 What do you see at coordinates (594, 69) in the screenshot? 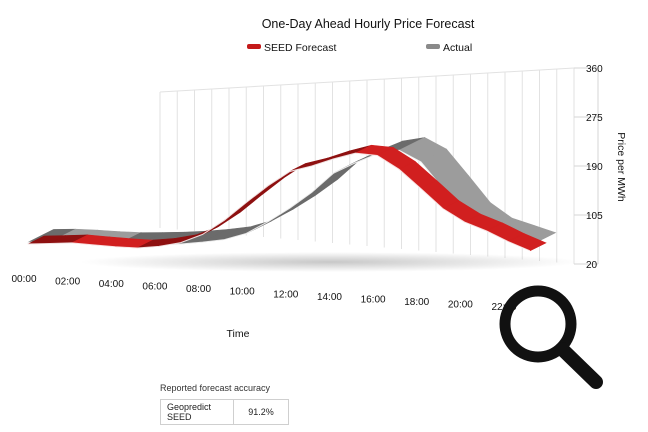
I see `y-tick-label: 360` at bounding box center [594, 69].